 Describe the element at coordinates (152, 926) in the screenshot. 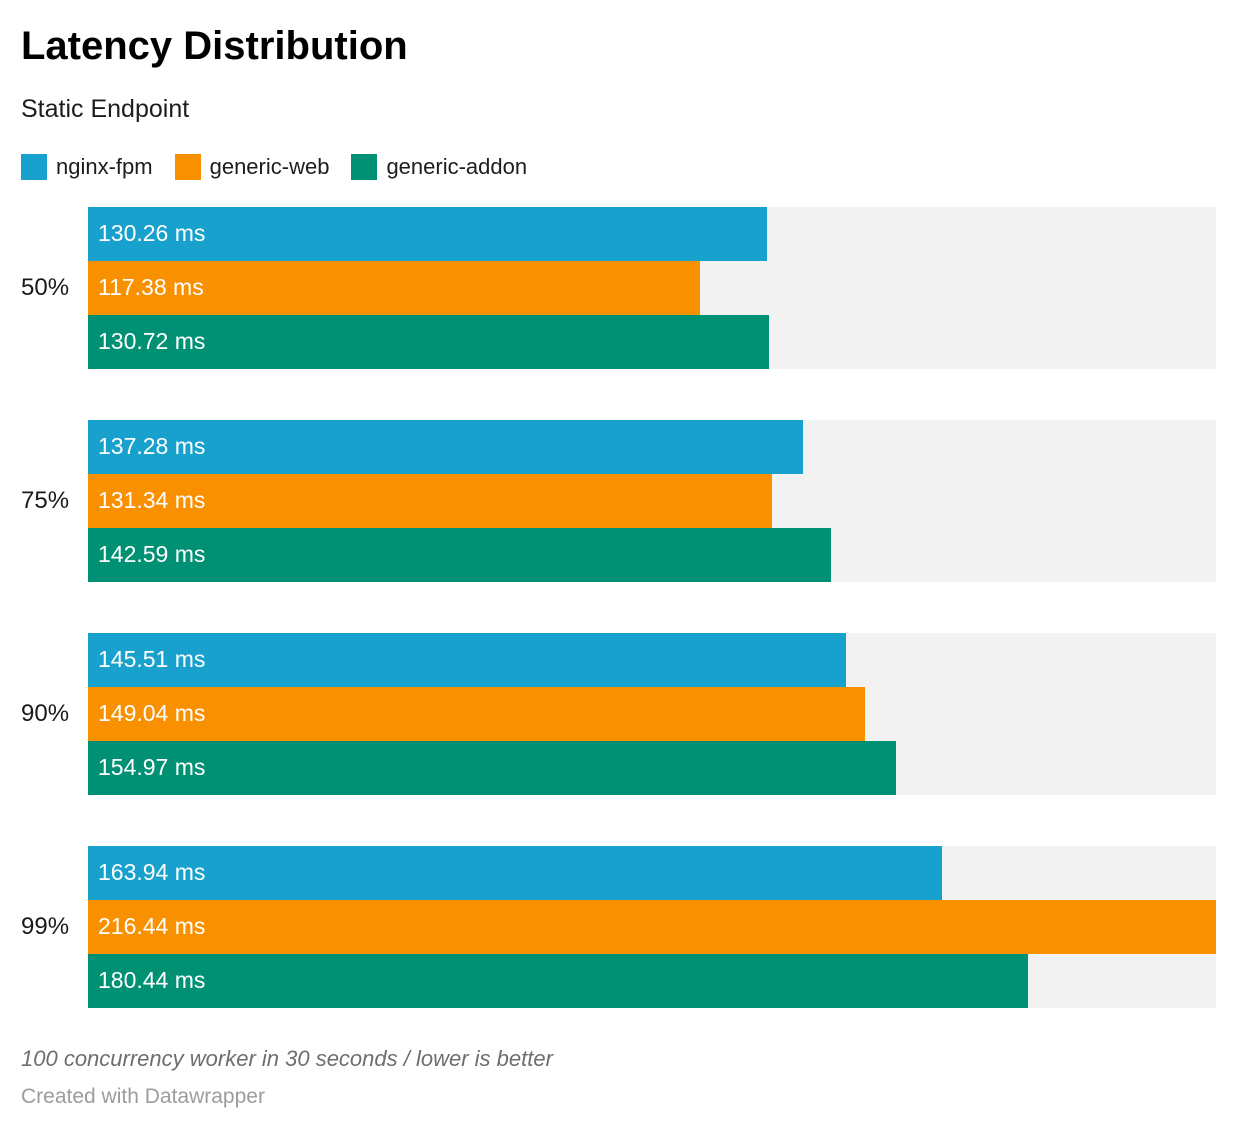

I see `bar-value-label: 216.44 ms` at that location.